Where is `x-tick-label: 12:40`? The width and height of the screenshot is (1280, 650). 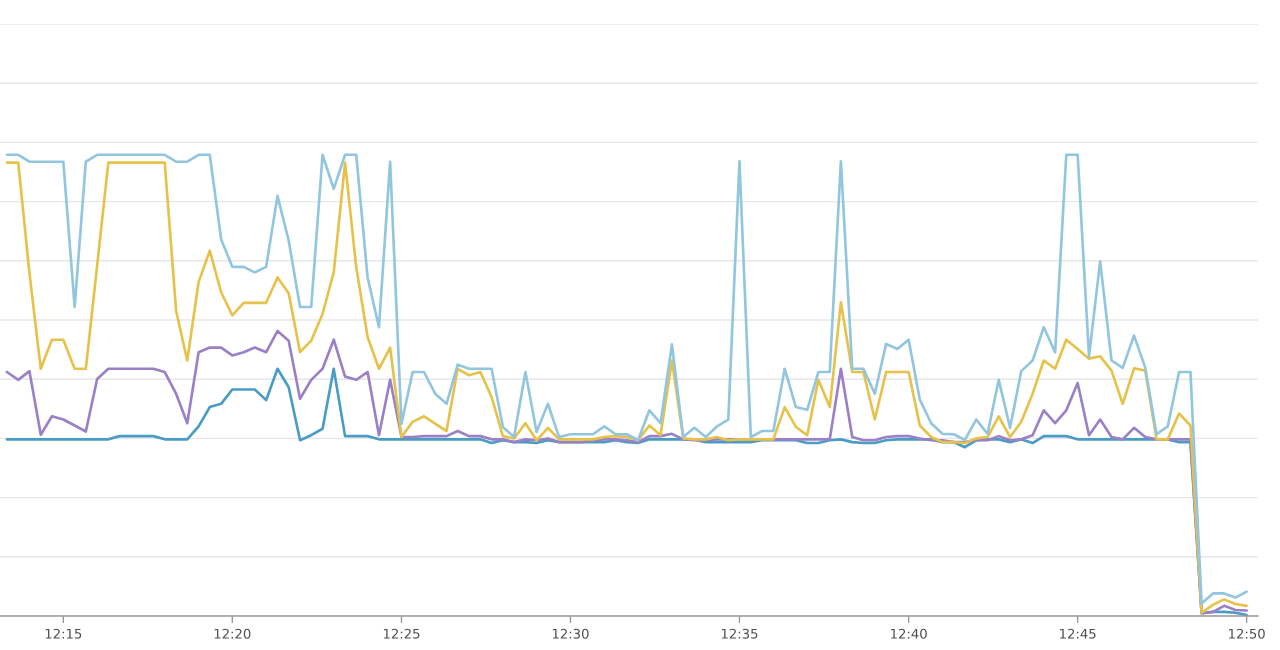
x-tick-label: 12:40 is located at coordinates (909, 633).